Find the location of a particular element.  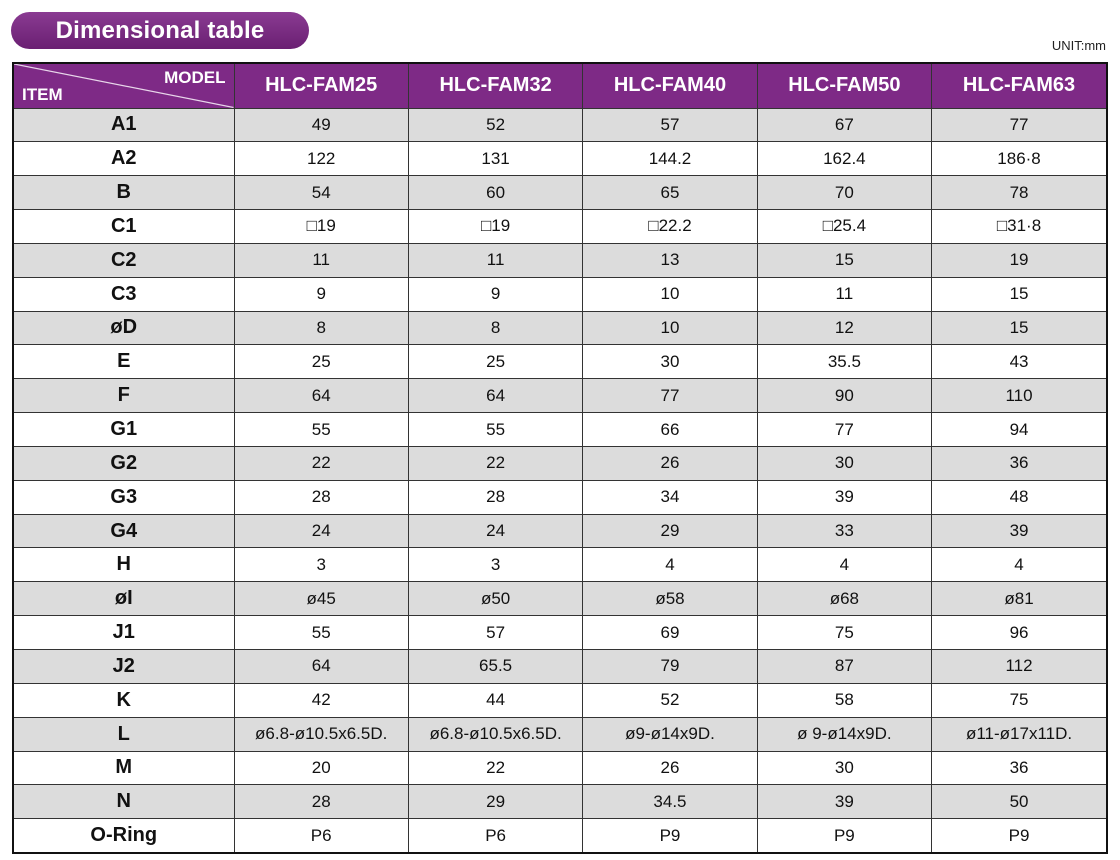

item-label-cell: G2 is located at coordinates (124, 463).